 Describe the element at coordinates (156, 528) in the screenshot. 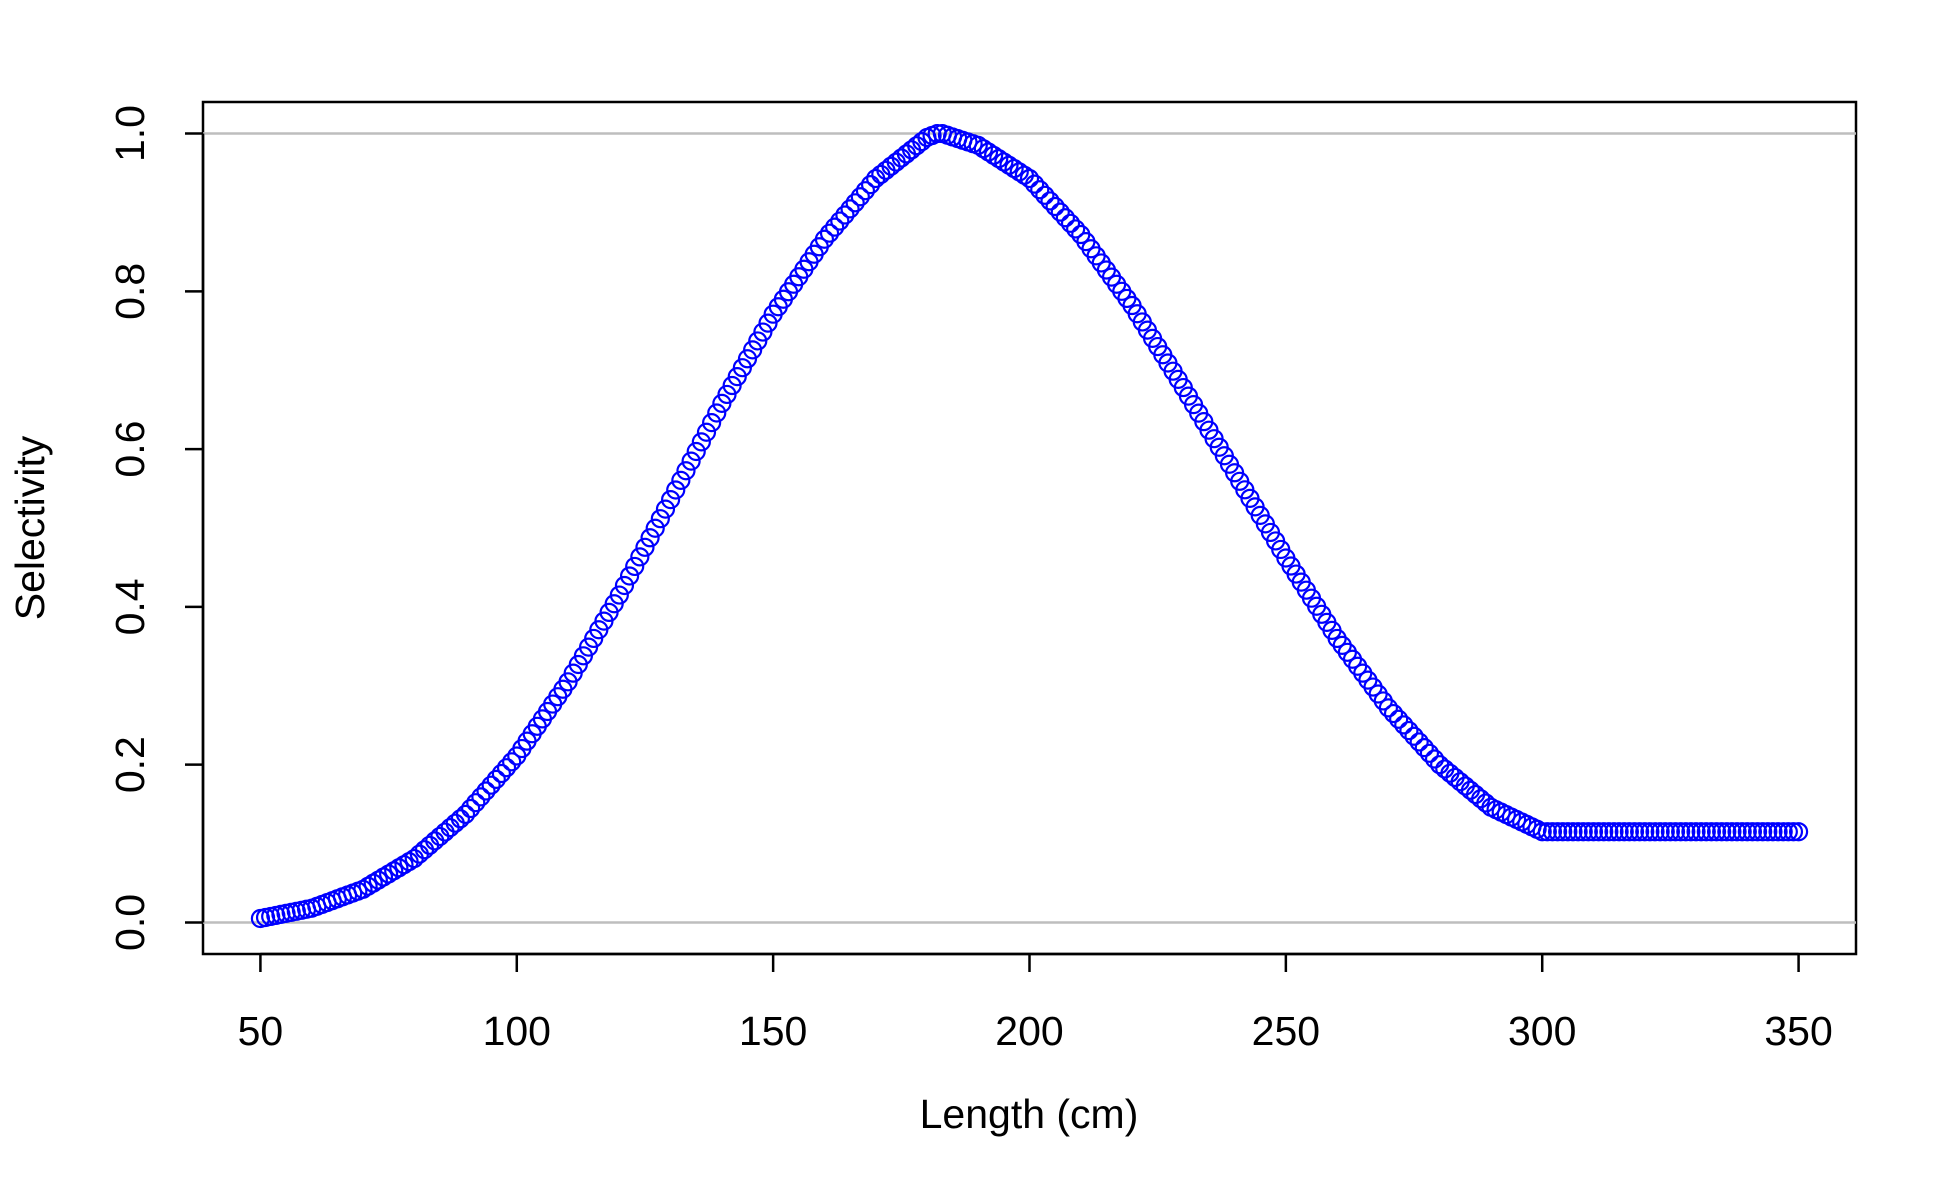

I see `y-axis: 0.0 0.2 0.4 0.6 0.8 1.0` at that location.